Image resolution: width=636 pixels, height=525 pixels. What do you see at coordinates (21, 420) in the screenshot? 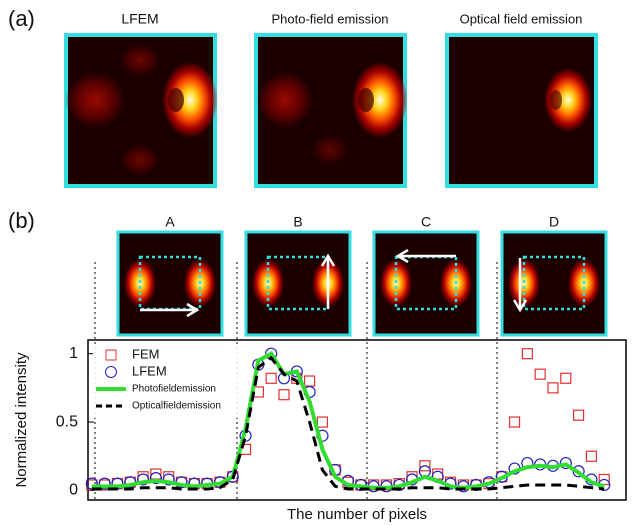
I see `y-axis-label: Normalized intensity` at bounding box center [21, 420].